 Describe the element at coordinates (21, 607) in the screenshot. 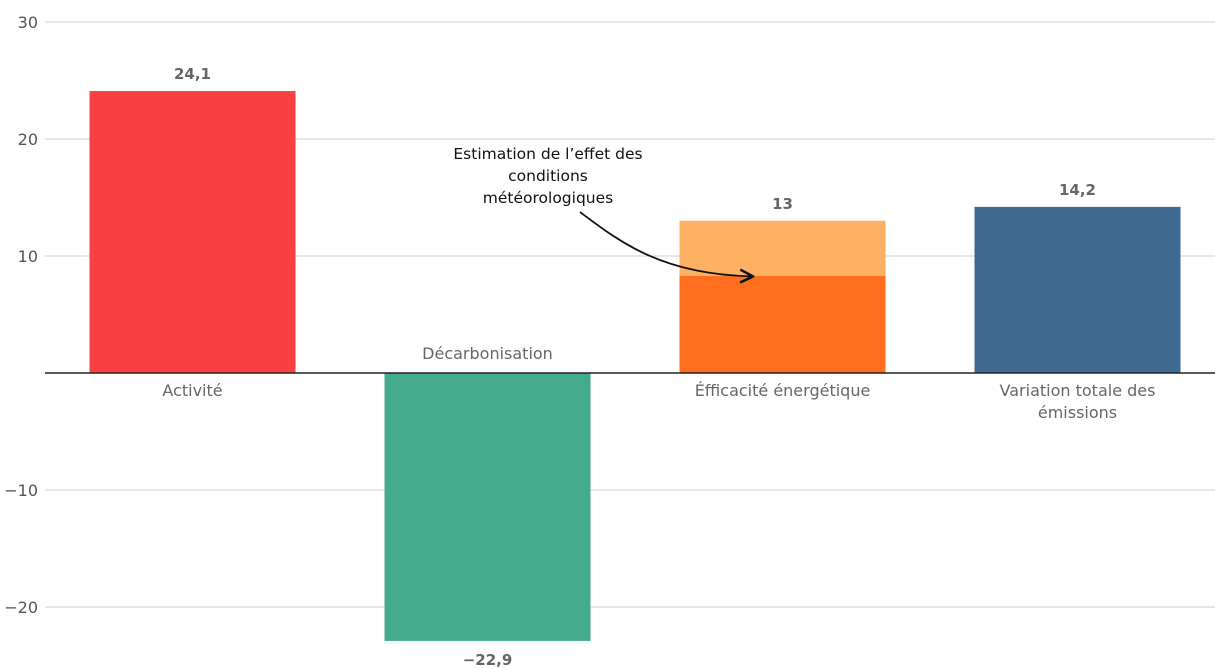

I see `y-tick-label: −20` at that location.